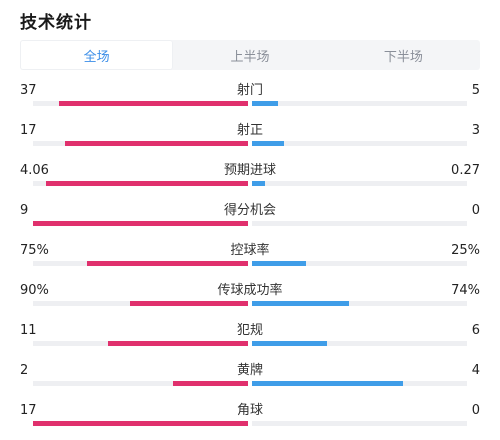 This screenshot has width=500, height=440. What do you see at coordinates (250, 250) in the screenshot?
I see `stat-label: 控球率` at bounding box center [250, 250].